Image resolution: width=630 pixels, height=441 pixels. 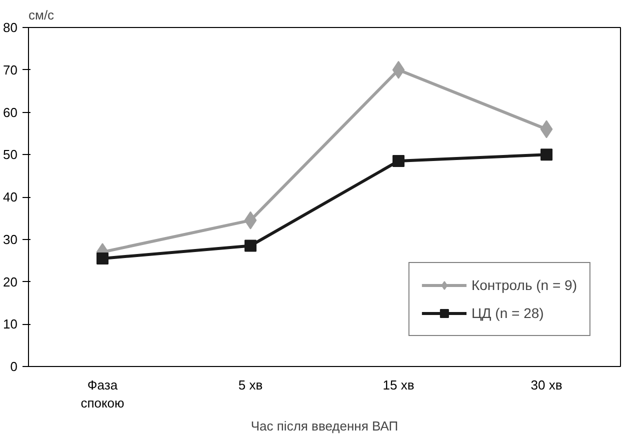 What do you see at coordinates (10, 239) in the screenshot?
I see `y-tick-label: 30` at bounding box center [10, 239].